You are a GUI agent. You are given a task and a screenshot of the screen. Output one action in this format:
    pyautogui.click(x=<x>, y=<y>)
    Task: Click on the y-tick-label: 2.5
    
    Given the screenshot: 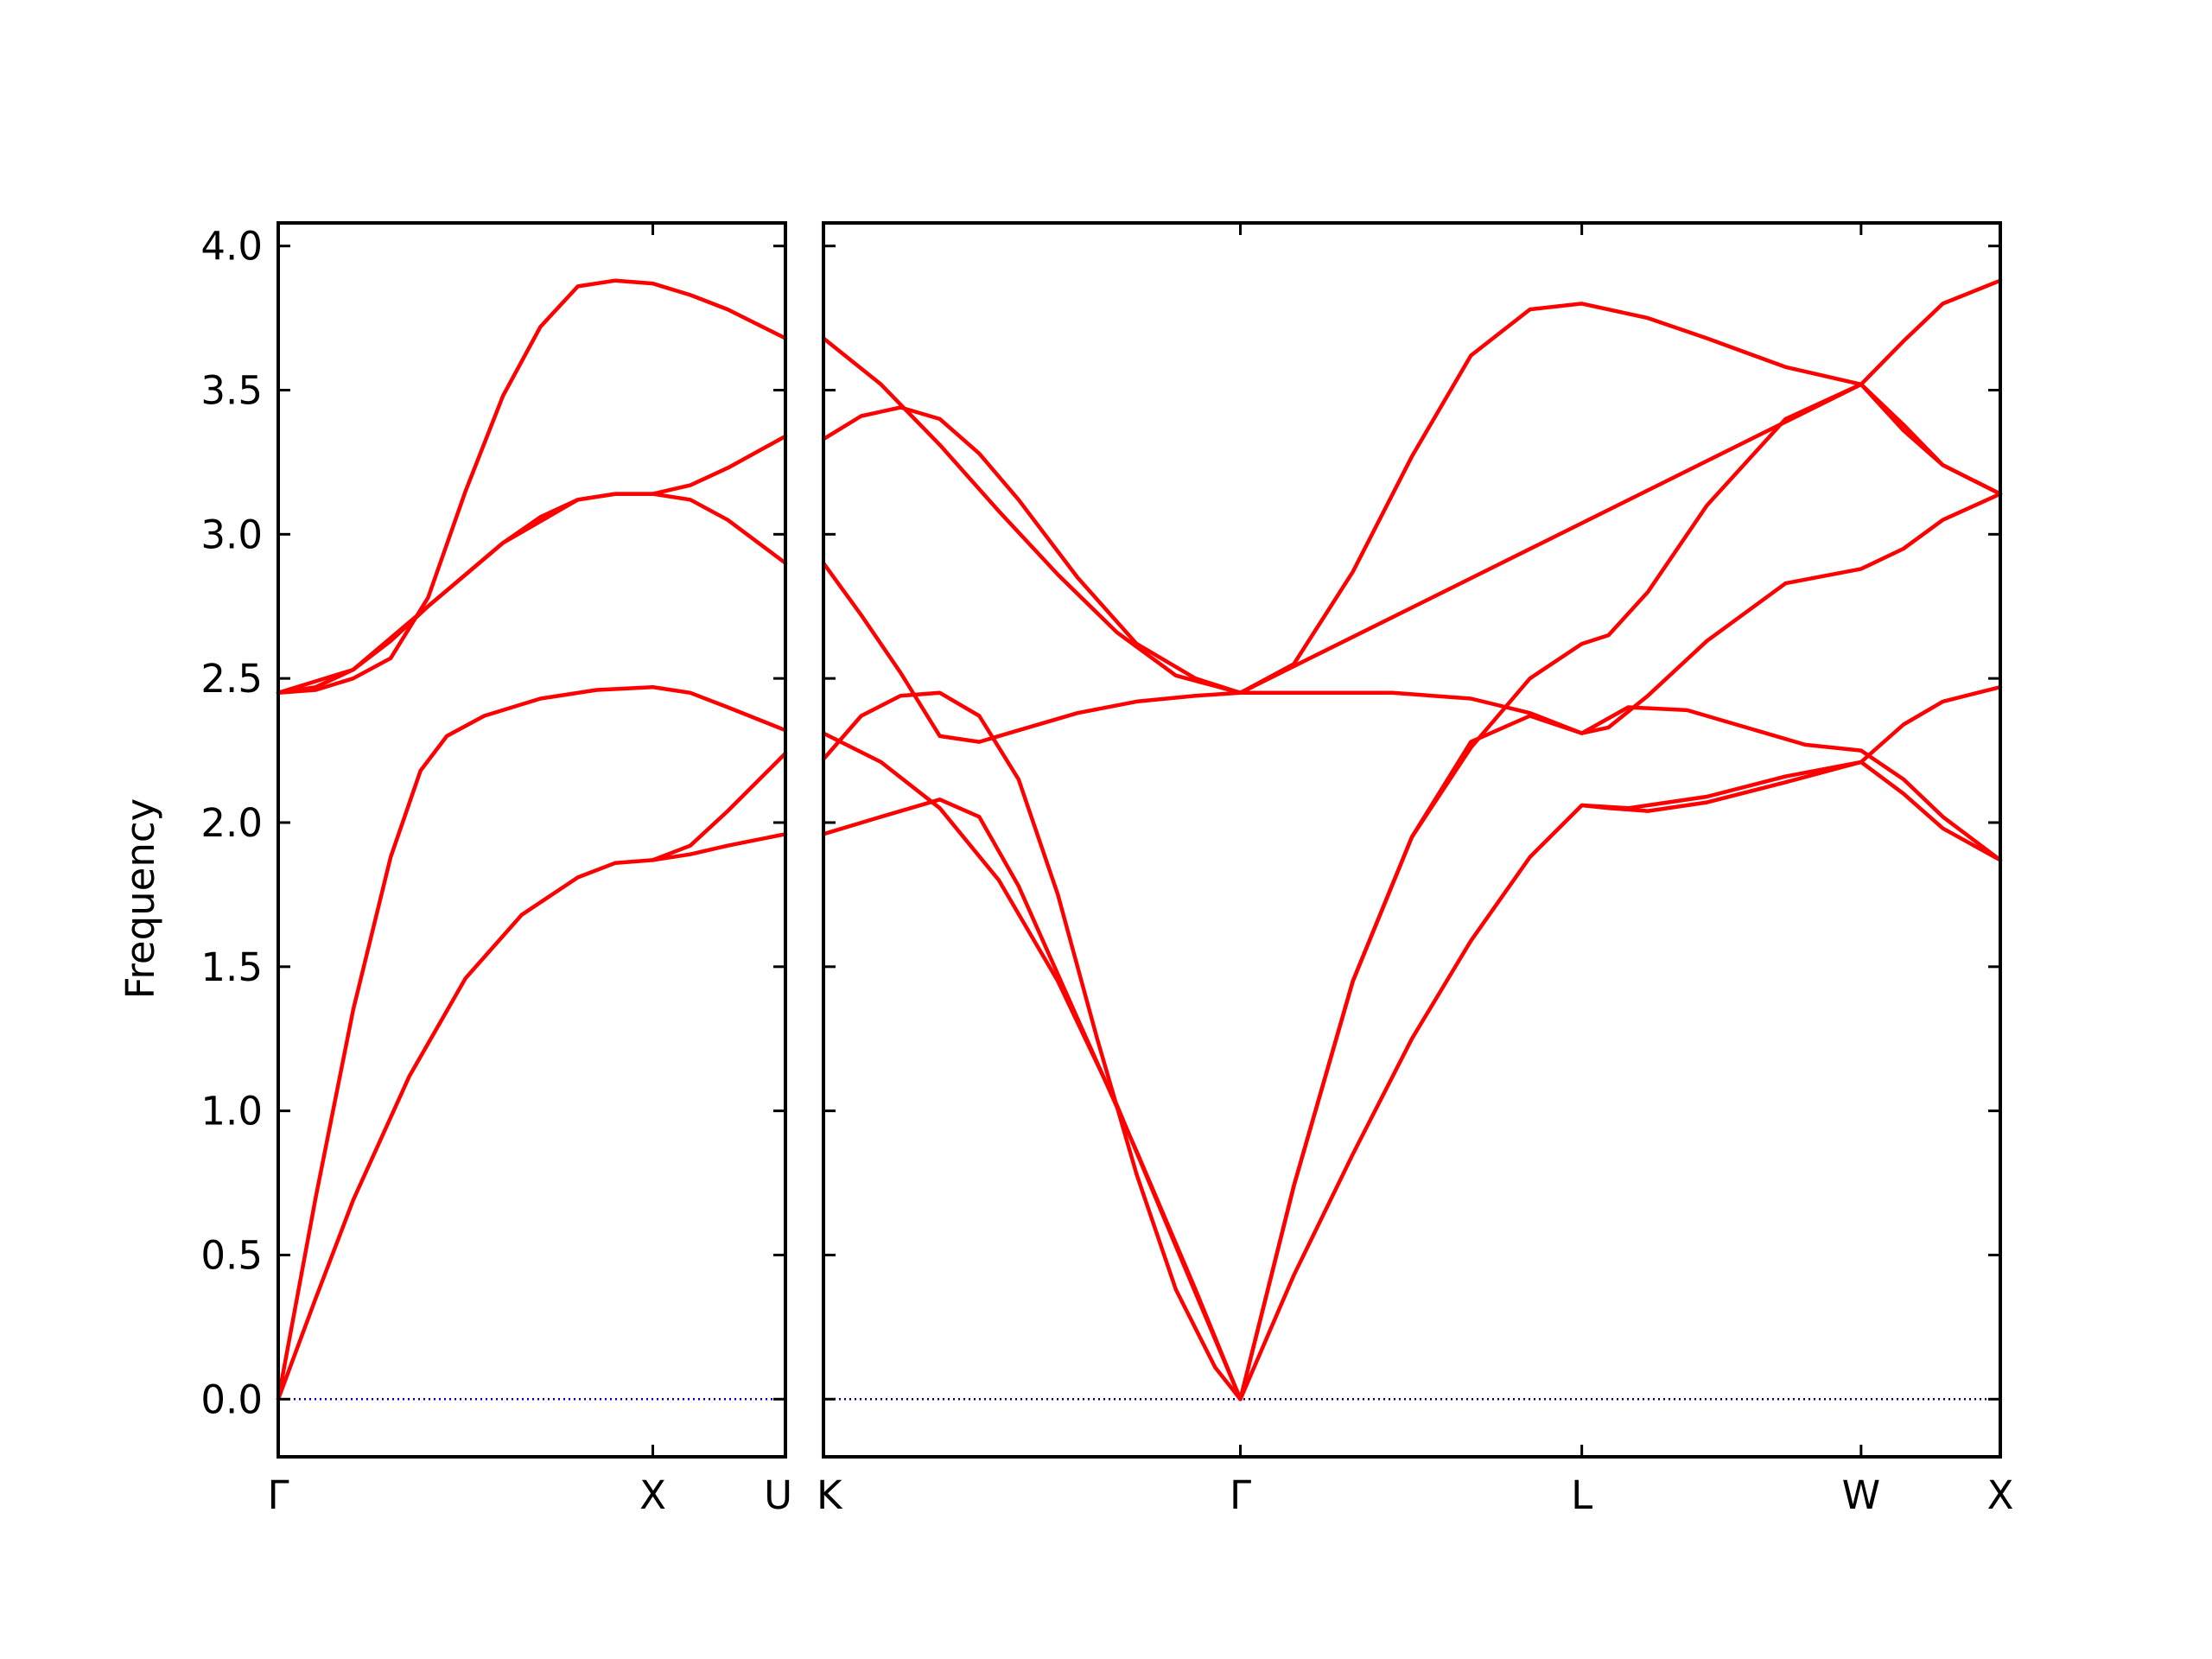 What is the action you would take?
    pyautogui.click(x=232, y=679)
    